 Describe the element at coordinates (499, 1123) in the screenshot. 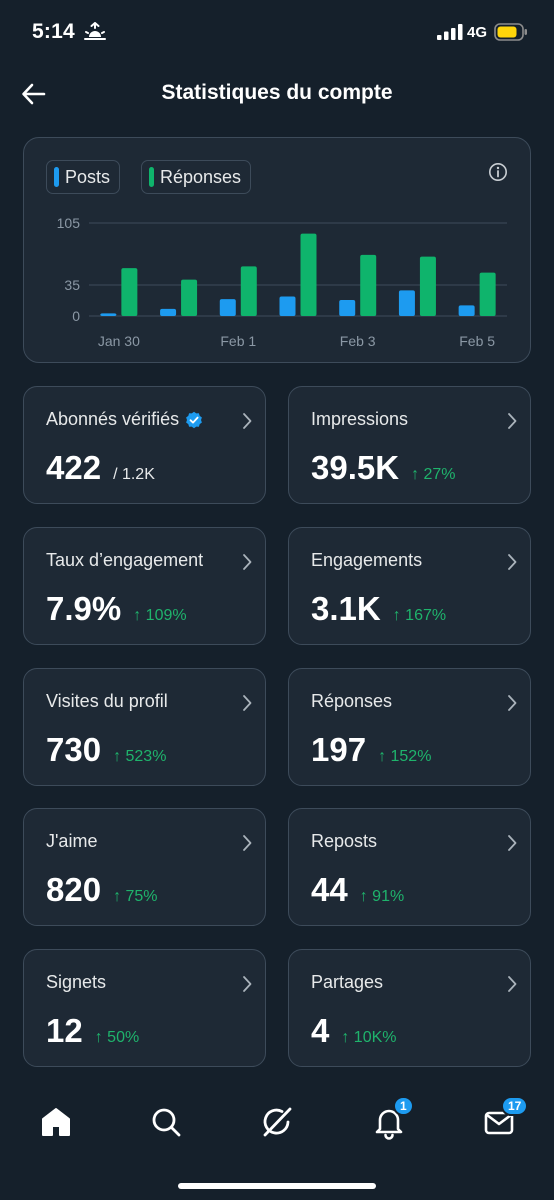

I see `mail-icon` at that location.